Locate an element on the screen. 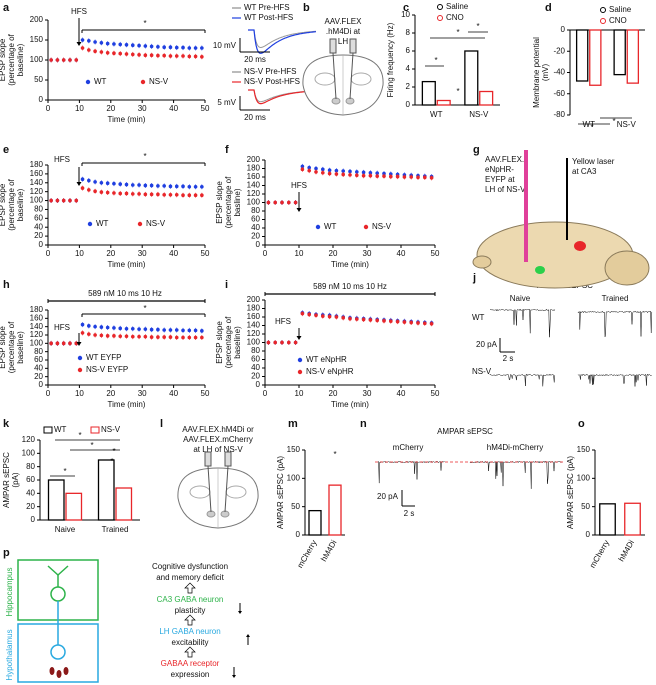  brain-region is located at coordinates (540, 270).